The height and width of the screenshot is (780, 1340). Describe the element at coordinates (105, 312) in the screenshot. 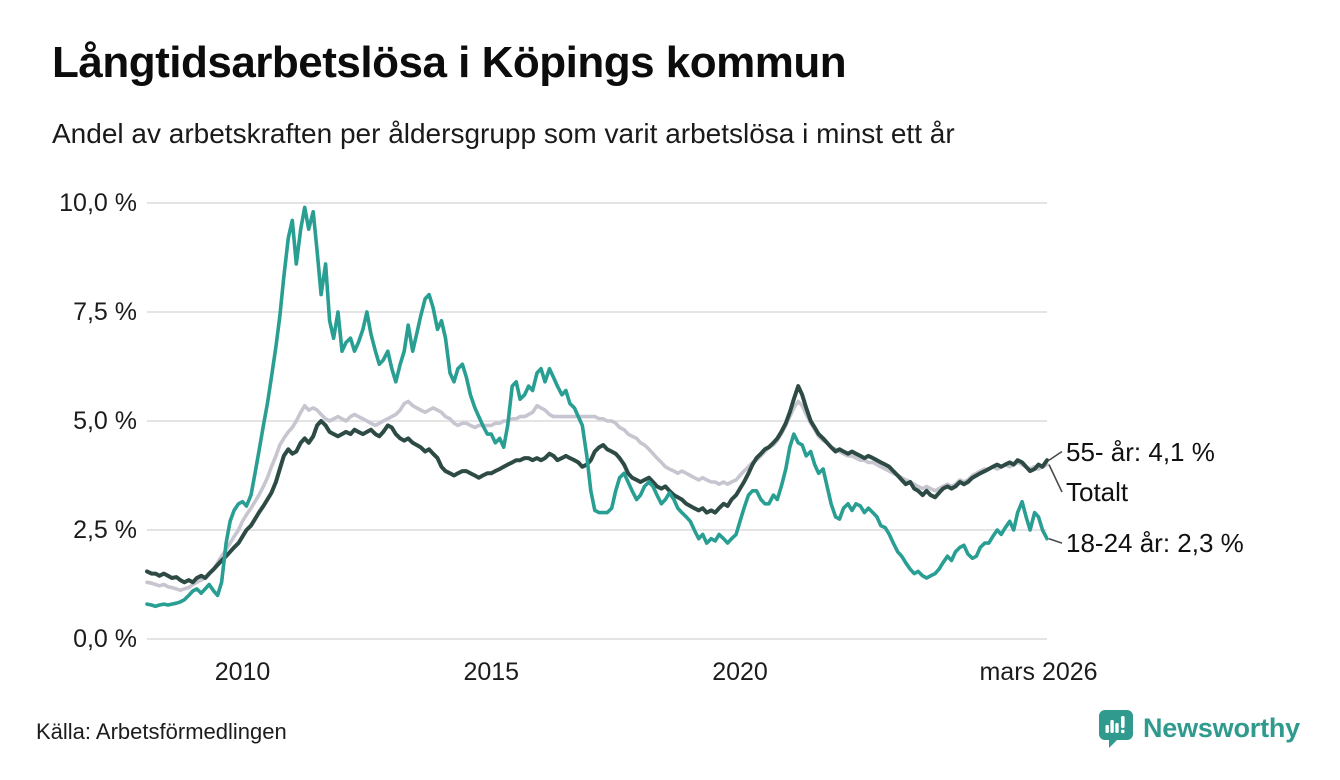

I see `y-axis-tick-label: 7,5 %` at that location.